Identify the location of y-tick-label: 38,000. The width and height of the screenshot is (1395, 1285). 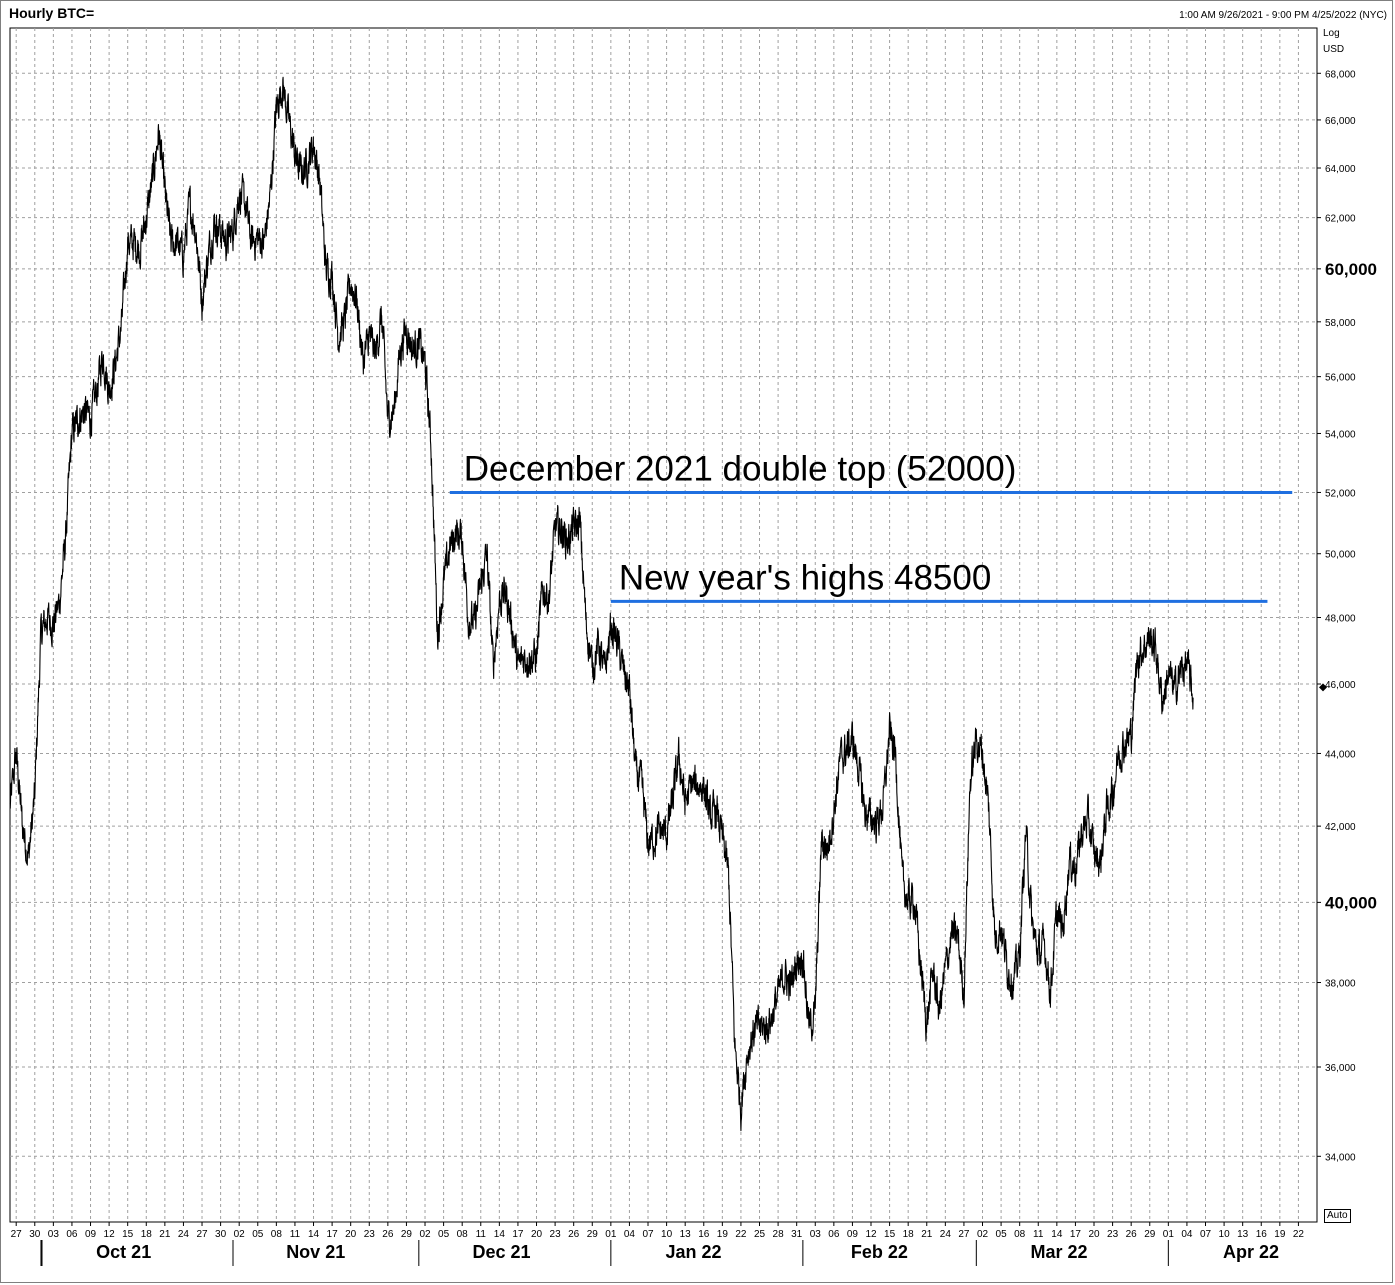
(1340, 984).